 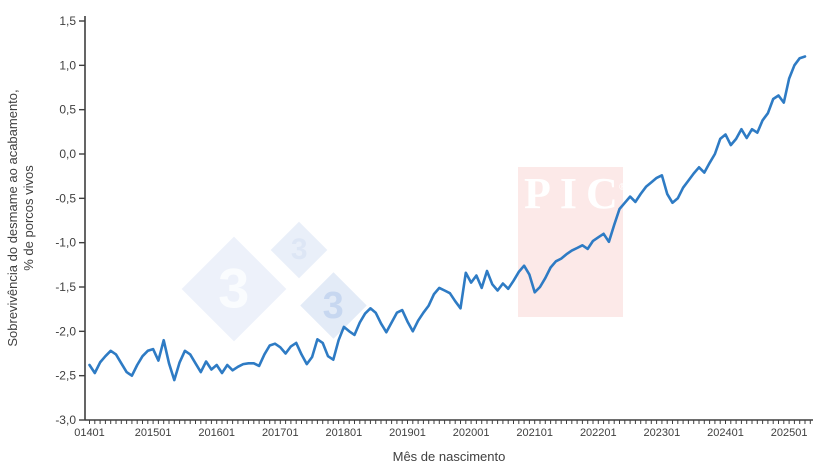 What do you see at coordinates (534, 433) in the screenshot?
I see `x-tick-label: 202101` at bounding box center [534, 433].